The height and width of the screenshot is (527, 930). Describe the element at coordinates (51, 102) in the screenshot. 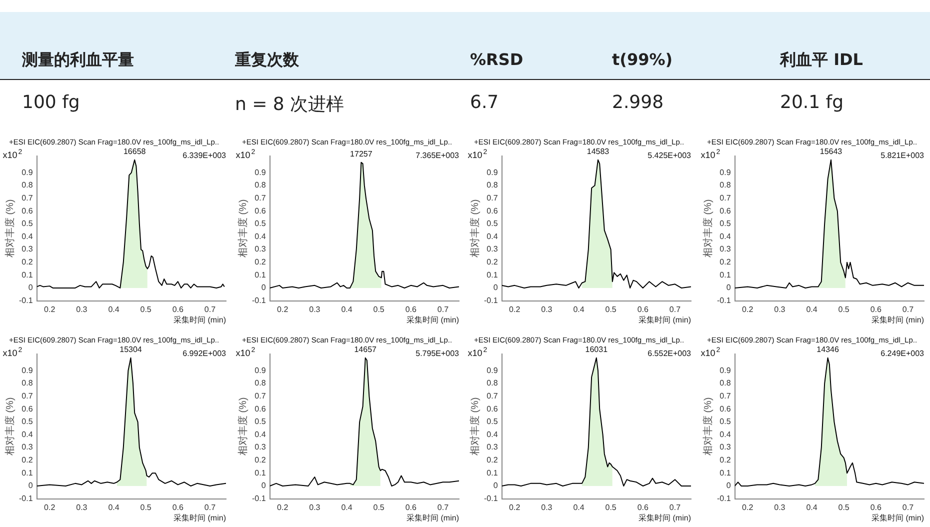

I see `text: 100 fg` at that location.